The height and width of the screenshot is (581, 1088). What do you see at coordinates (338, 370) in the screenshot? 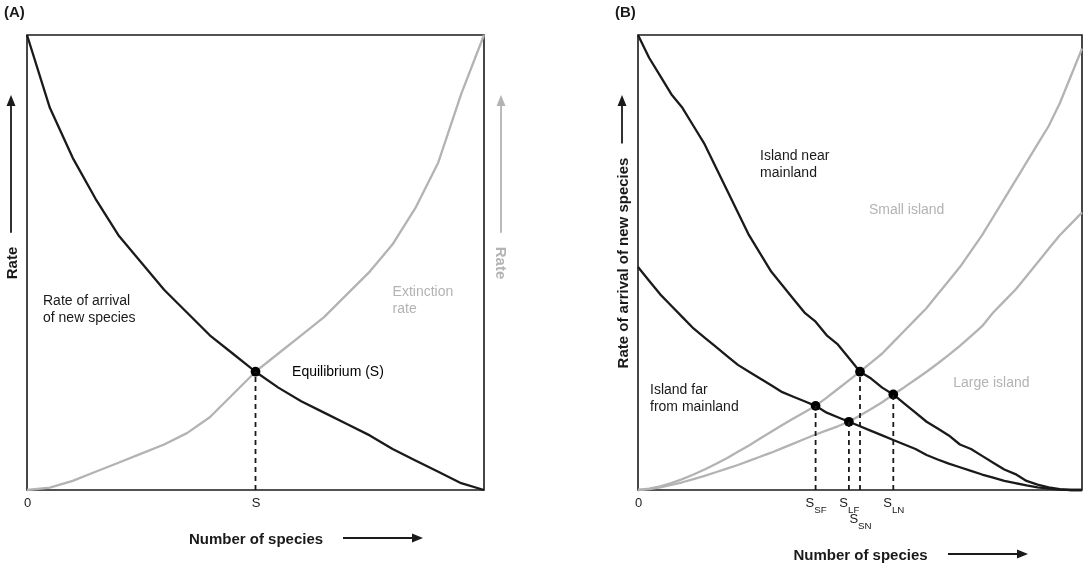
I see `text: Equilibrium (S)` at bounding box center [338, 370].